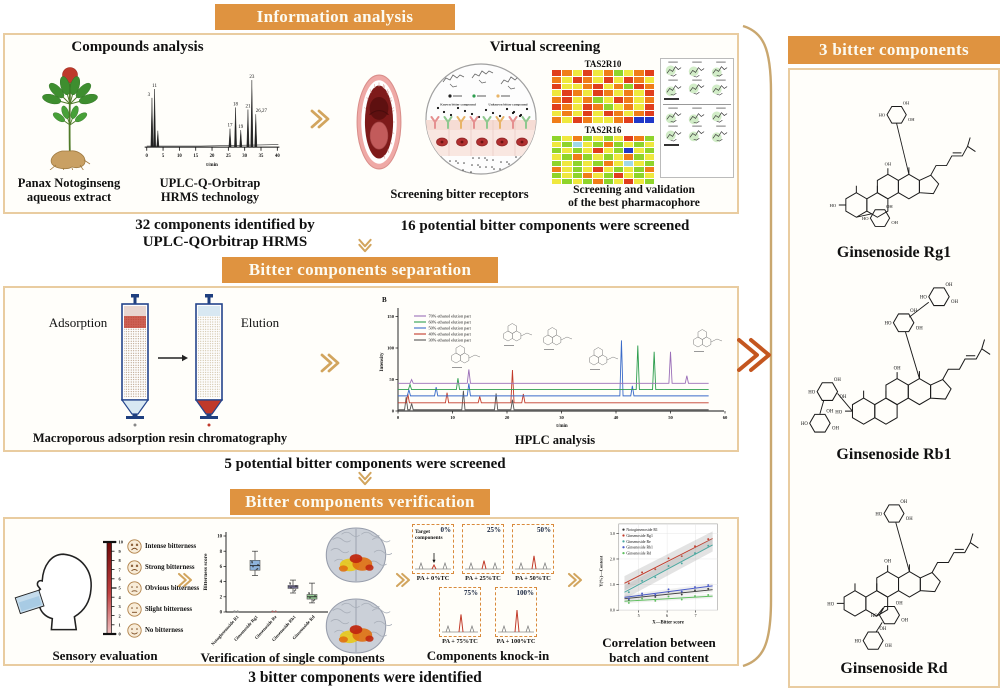 The width and height of the screenshot is (1000, 693). I want to click on section-header-information-analysis: Information analysis, so click(335, 17).